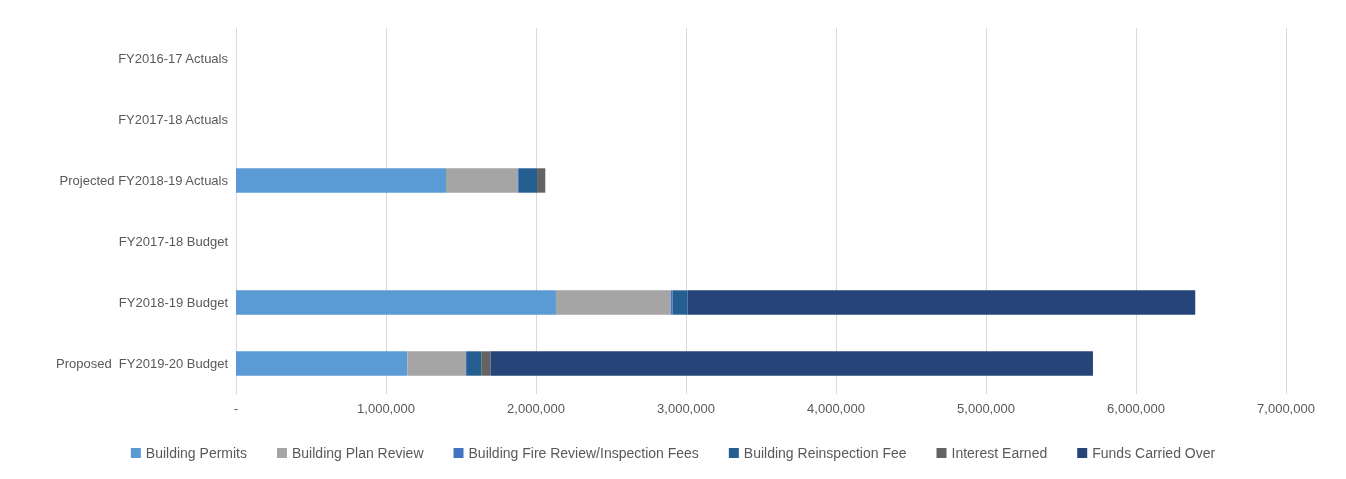  What do you see at coordinates (358, 453) in the screenshot?
I see `legend-label: Building Plan Review` at bounding box center [358, 453].